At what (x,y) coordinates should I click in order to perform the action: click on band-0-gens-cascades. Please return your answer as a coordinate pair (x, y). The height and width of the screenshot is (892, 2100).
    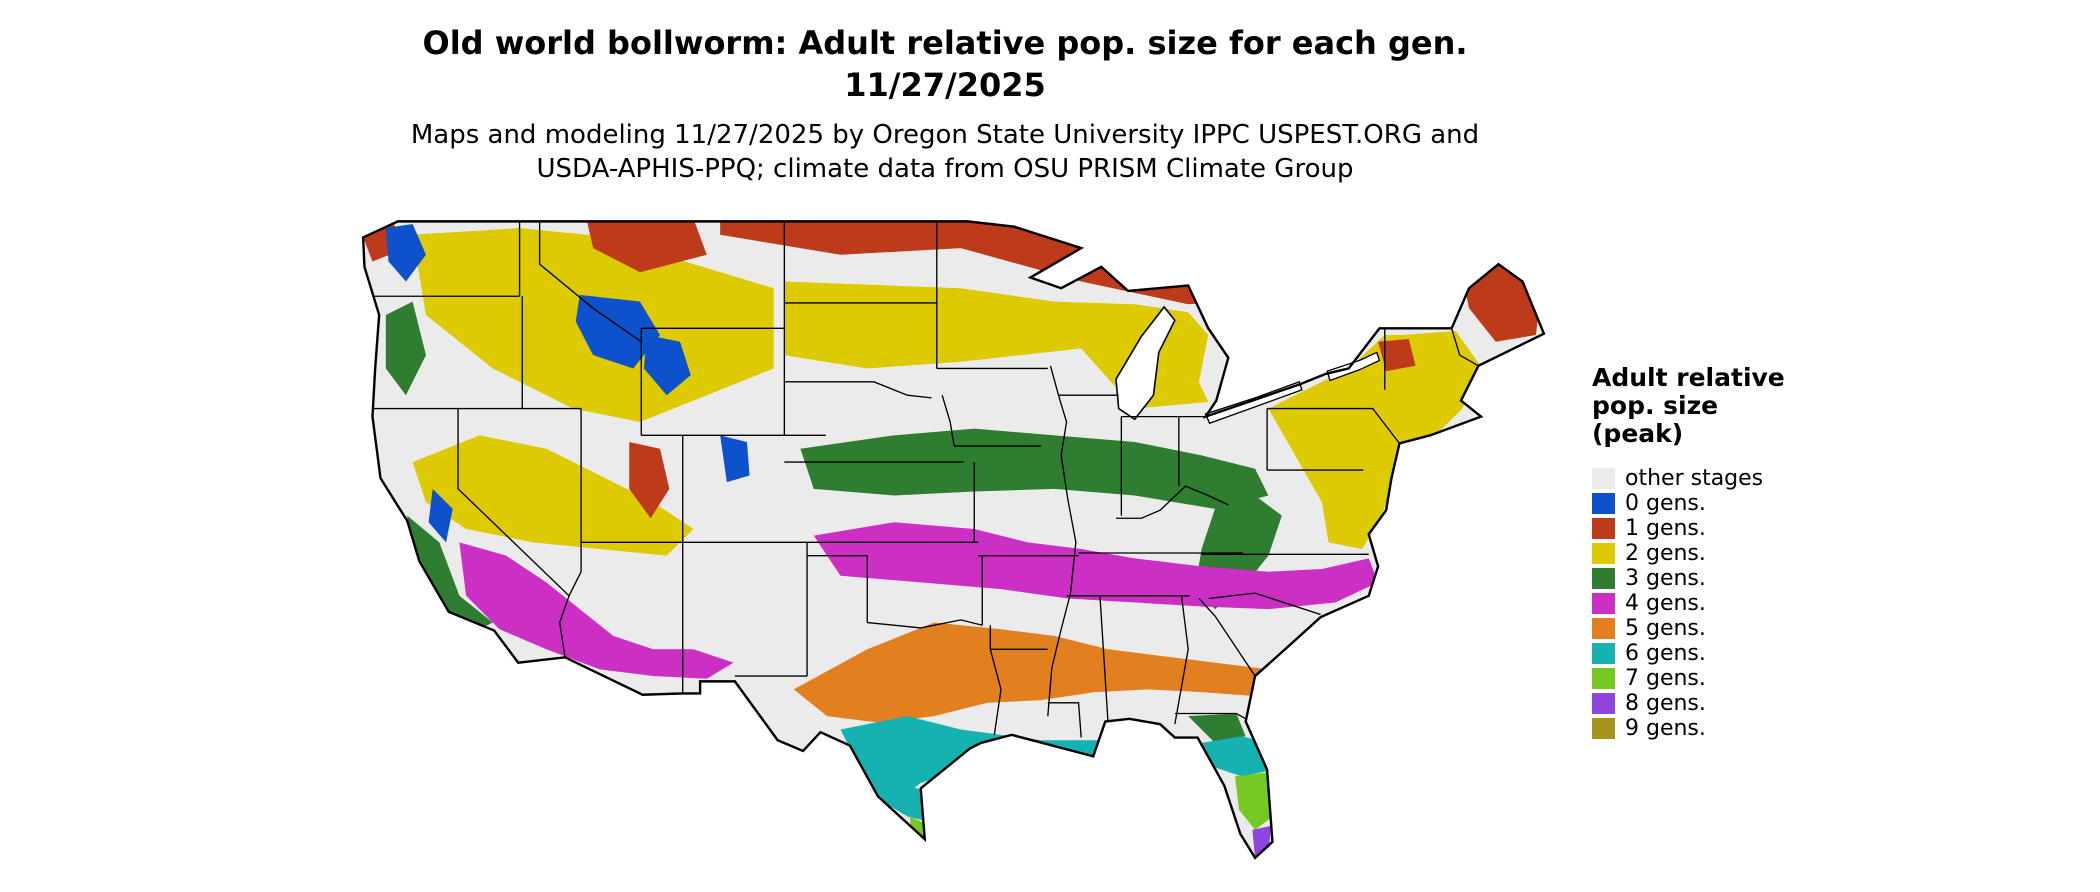
    Looking at the image, I should click on (405, 253).